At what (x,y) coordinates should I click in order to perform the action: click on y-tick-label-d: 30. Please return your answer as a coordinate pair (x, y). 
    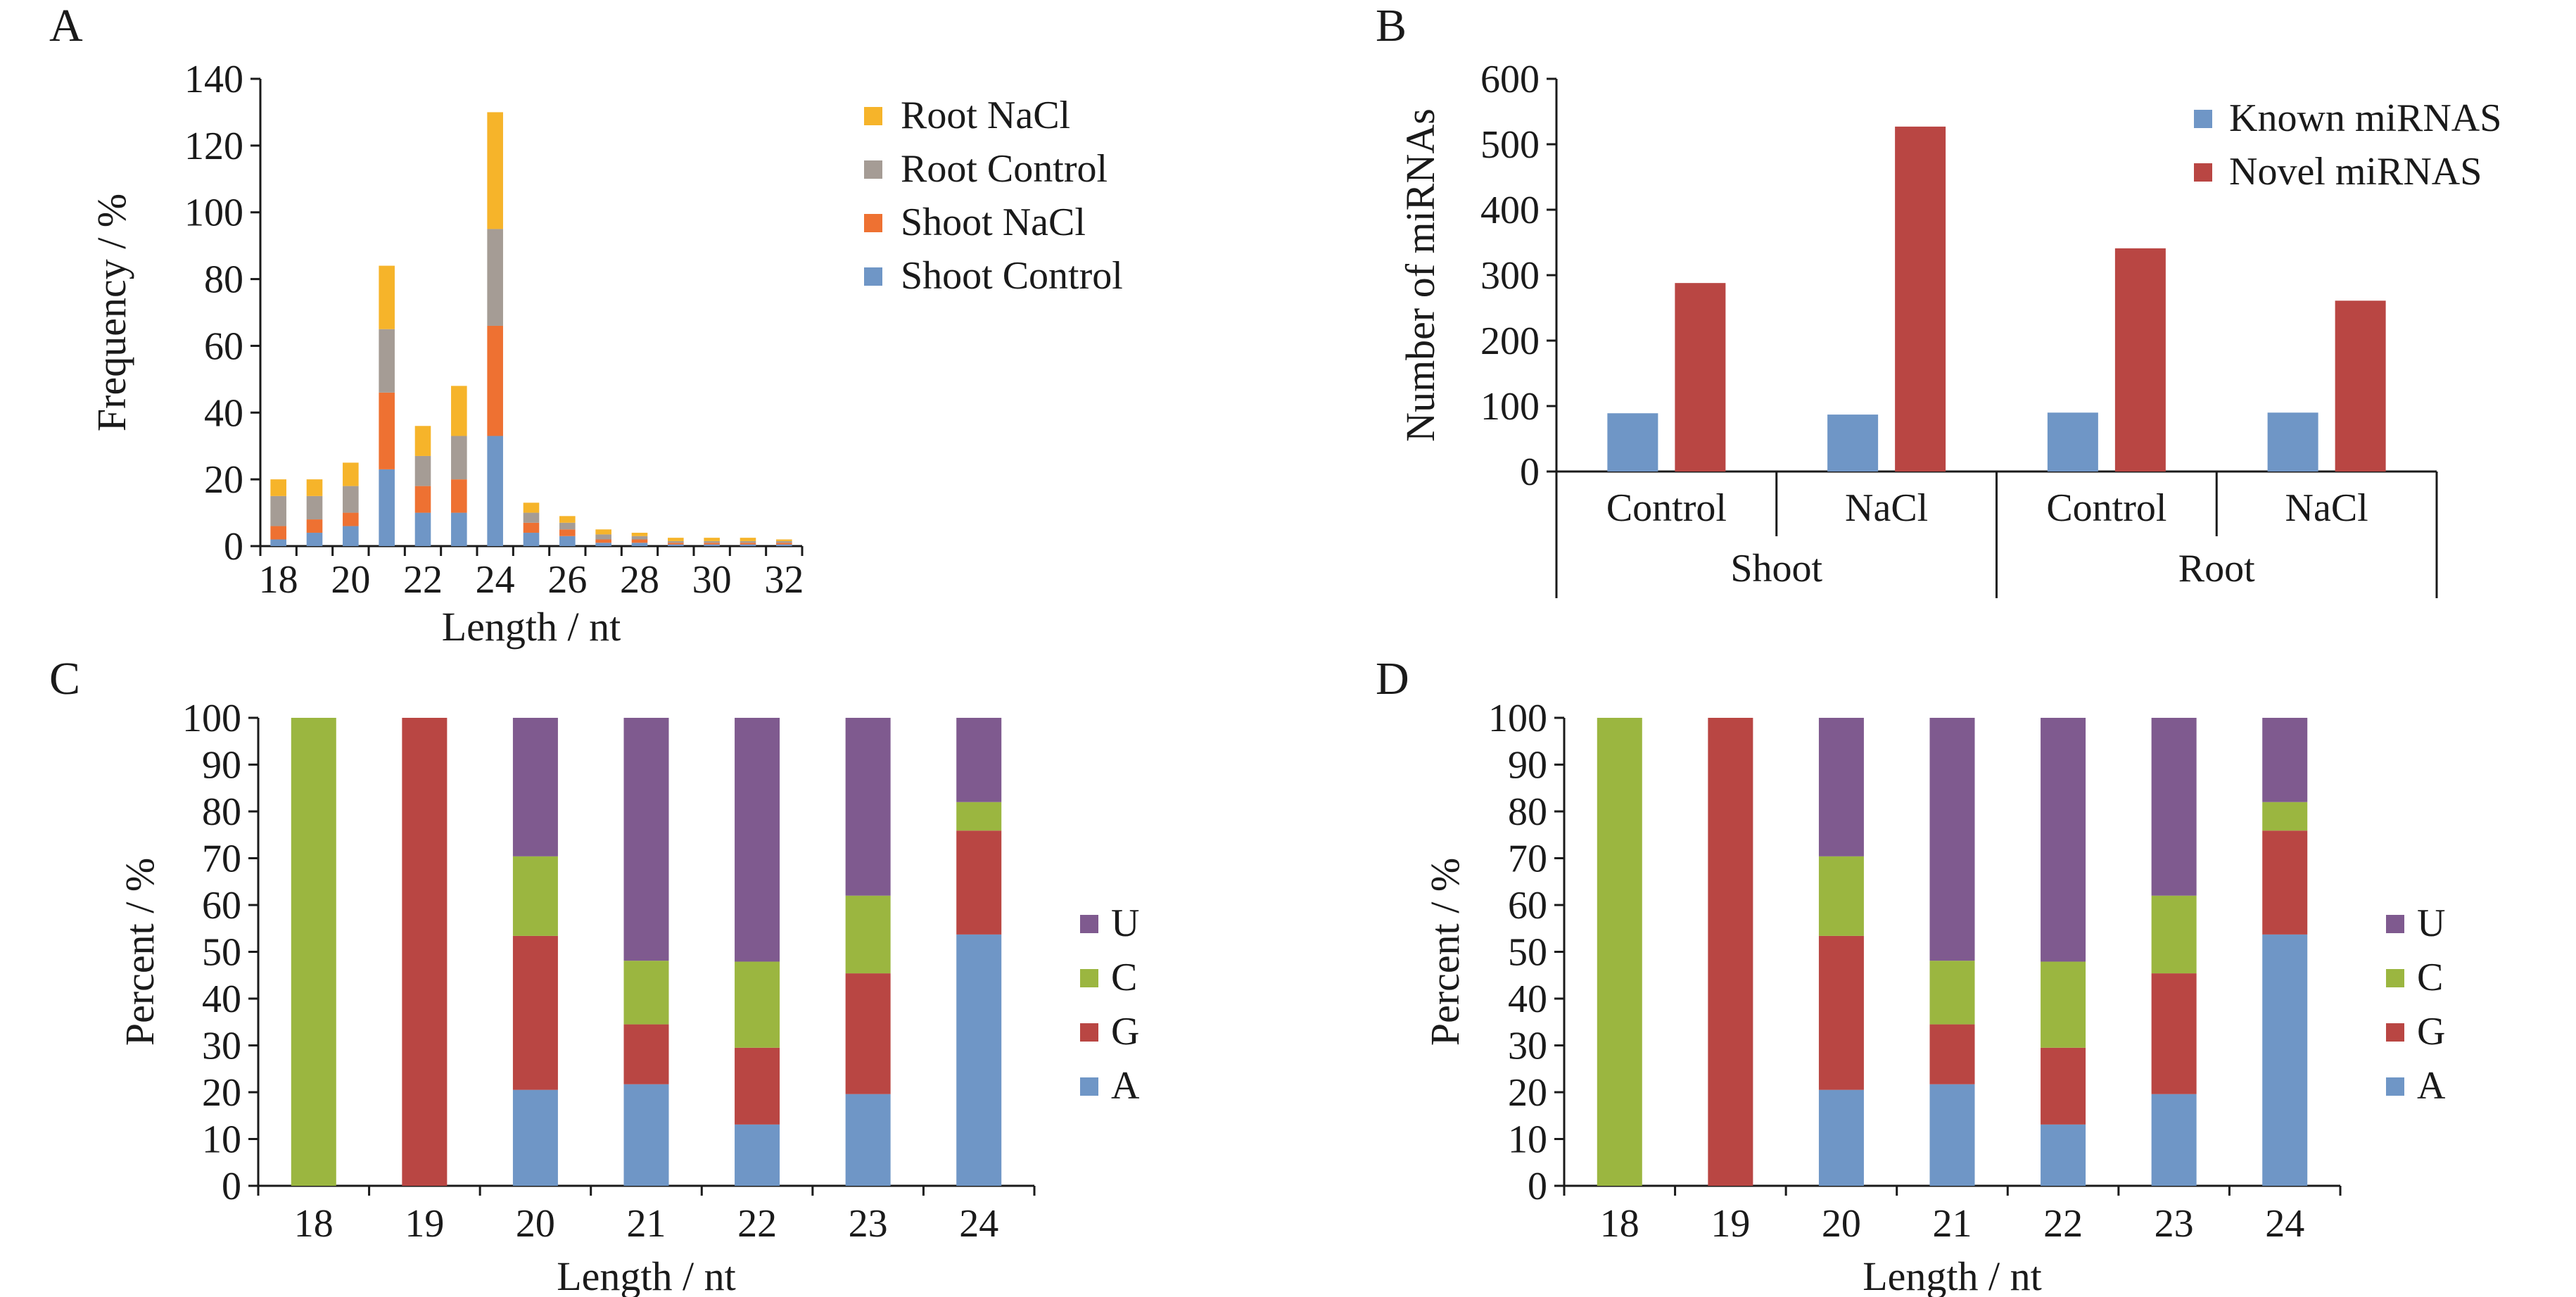
    Looking at the image, I should click on (1527, 1047).